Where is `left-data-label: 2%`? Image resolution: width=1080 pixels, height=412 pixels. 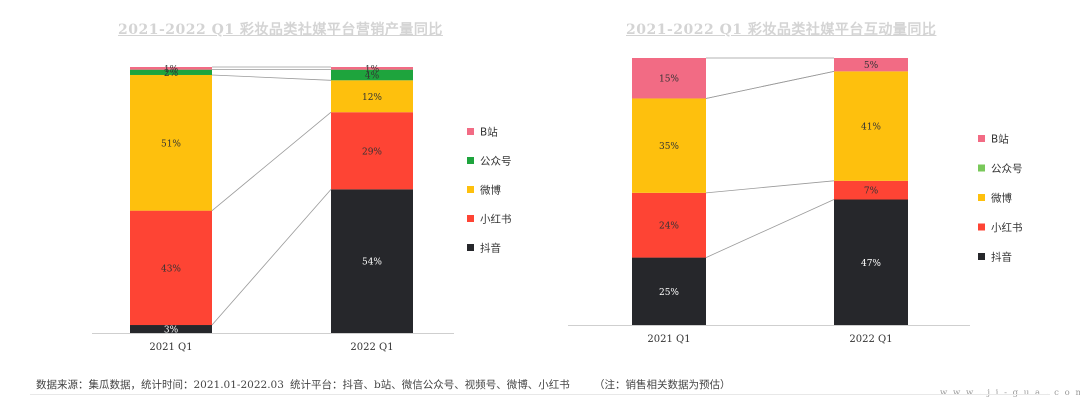 left-data-label: 2% is located at coordinates (171, 74).